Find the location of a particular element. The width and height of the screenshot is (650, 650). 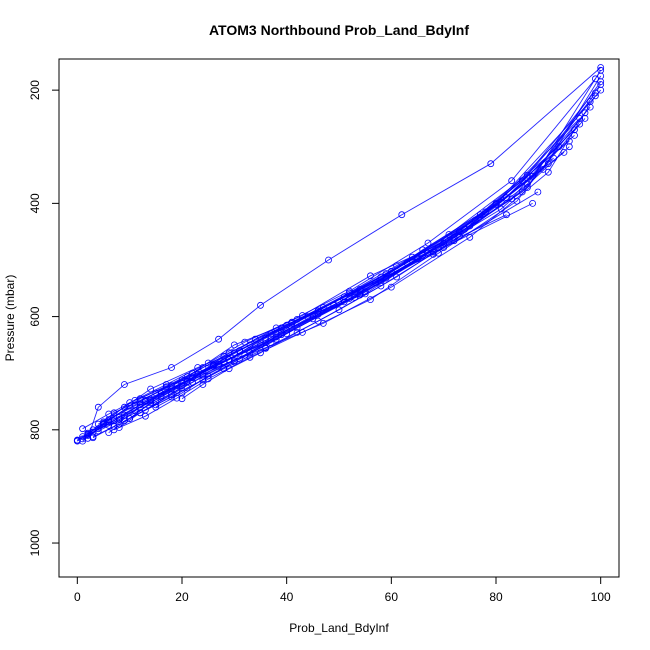

y-tick-label: 200 is located at coordinates (35, 90).